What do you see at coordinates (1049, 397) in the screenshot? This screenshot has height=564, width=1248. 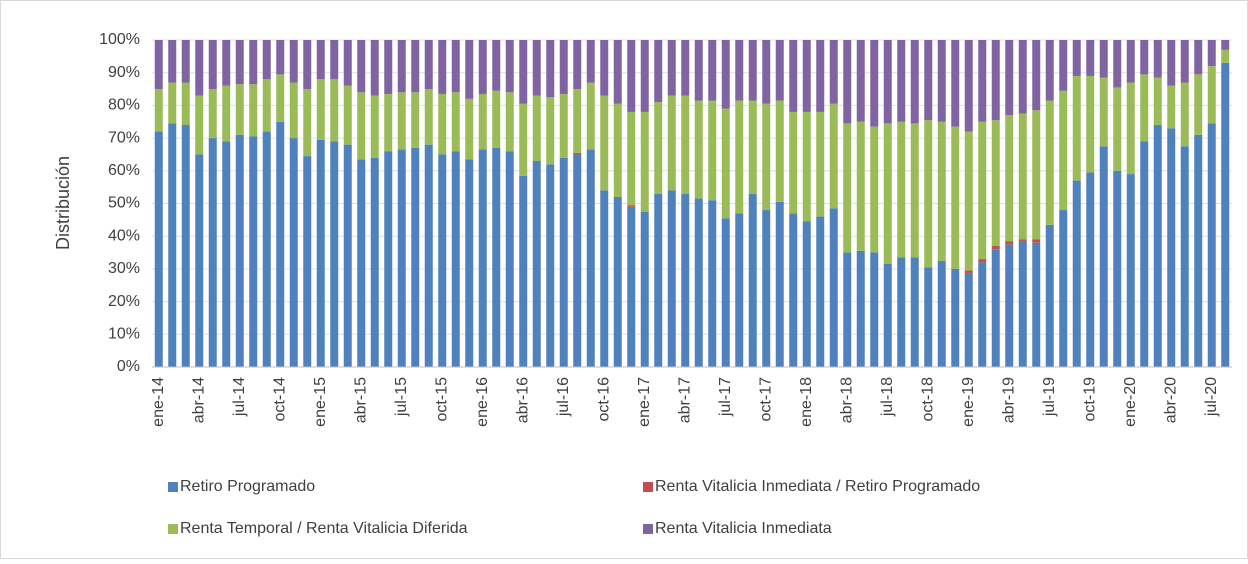 I see `x-tick-label: jul-19` at bounding box center [1049, 397].